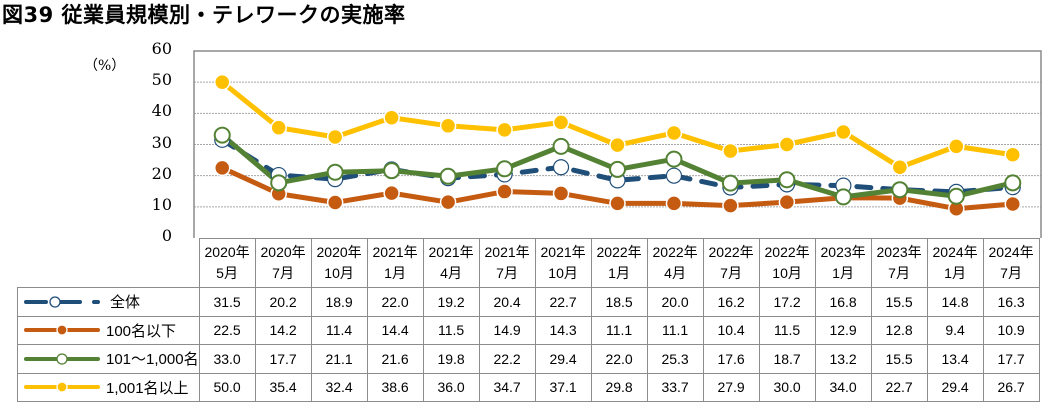  What do you see at coordinates (141, 331) in the screenshot?
I see `legend-label: 100名以下` at bounding box center [141, 331].